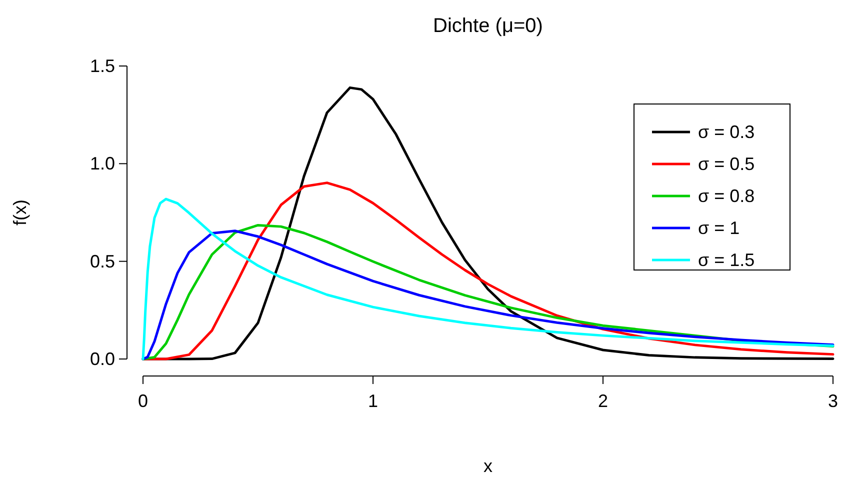  I want to click on y-tick-label: 0.0, so click(102, 359).